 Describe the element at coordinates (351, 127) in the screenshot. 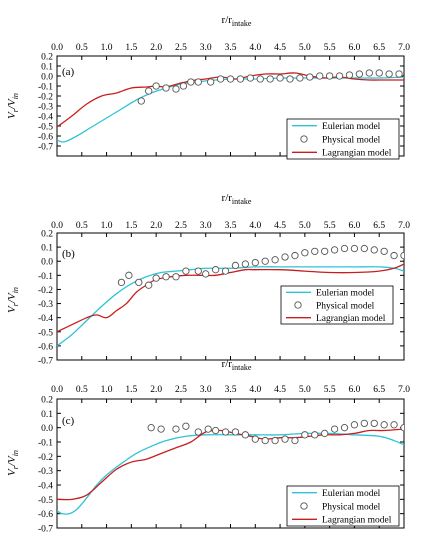

I see `legend-label: Eulerian model` at that location.